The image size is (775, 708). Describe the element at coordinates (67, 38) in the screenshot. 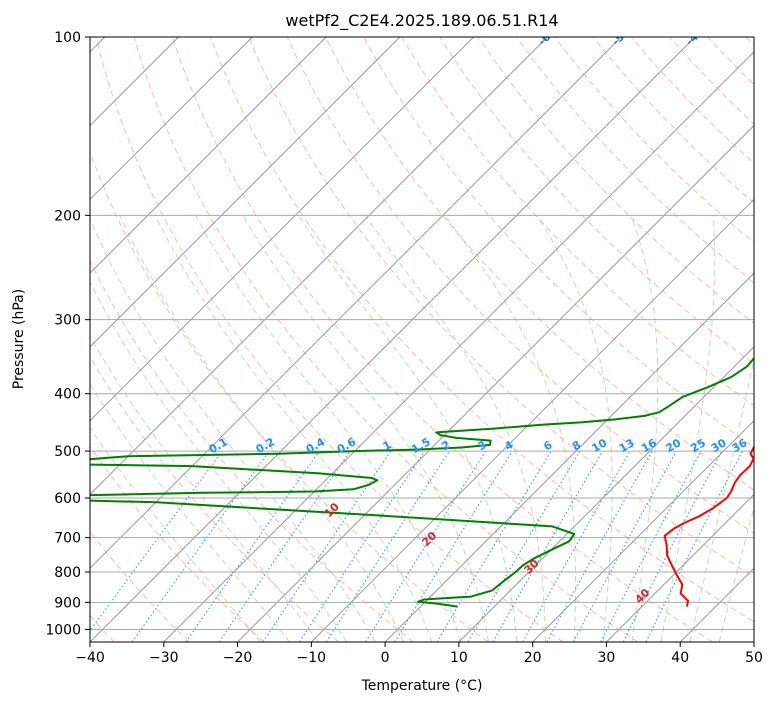

I see `y-tick-label: 100` at that location.